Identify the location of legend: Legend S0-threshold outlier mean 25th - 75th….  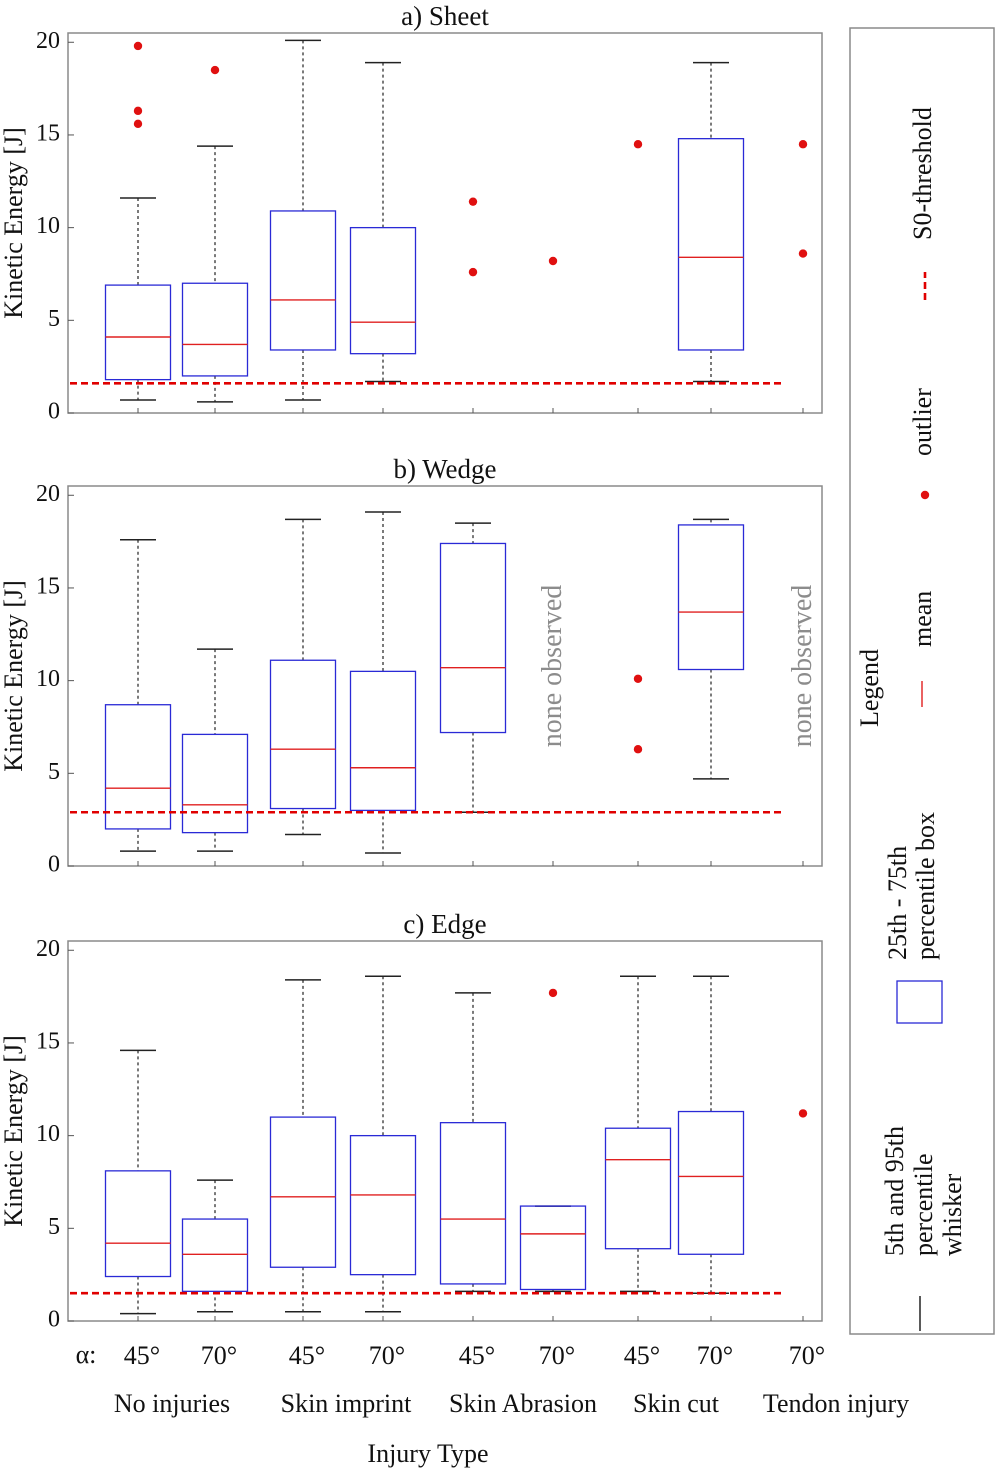
(922, 681).